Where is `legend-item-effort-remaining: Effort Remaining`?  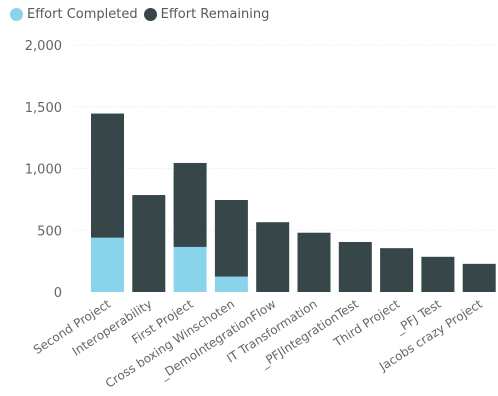 legend-item-effort-remaining: Effort Remaining is located at coordinates (206, 14).